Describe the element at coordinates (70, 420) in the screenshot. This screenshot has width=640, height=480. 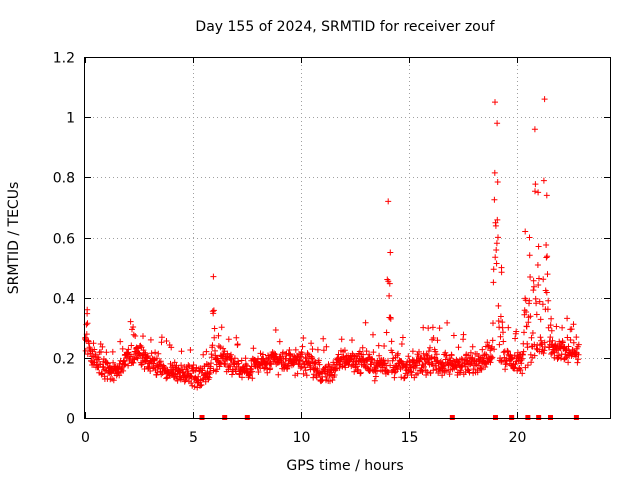
I see `y-tick-label: 0` at that location.